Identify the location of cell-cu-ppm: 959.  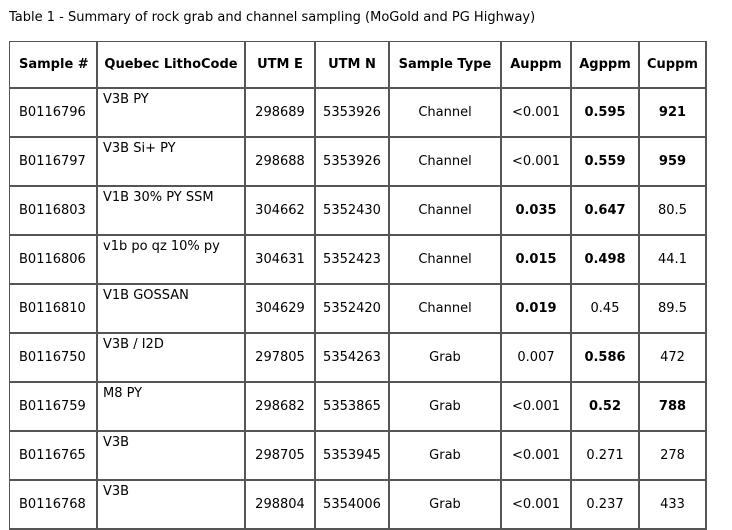
(673, 162).